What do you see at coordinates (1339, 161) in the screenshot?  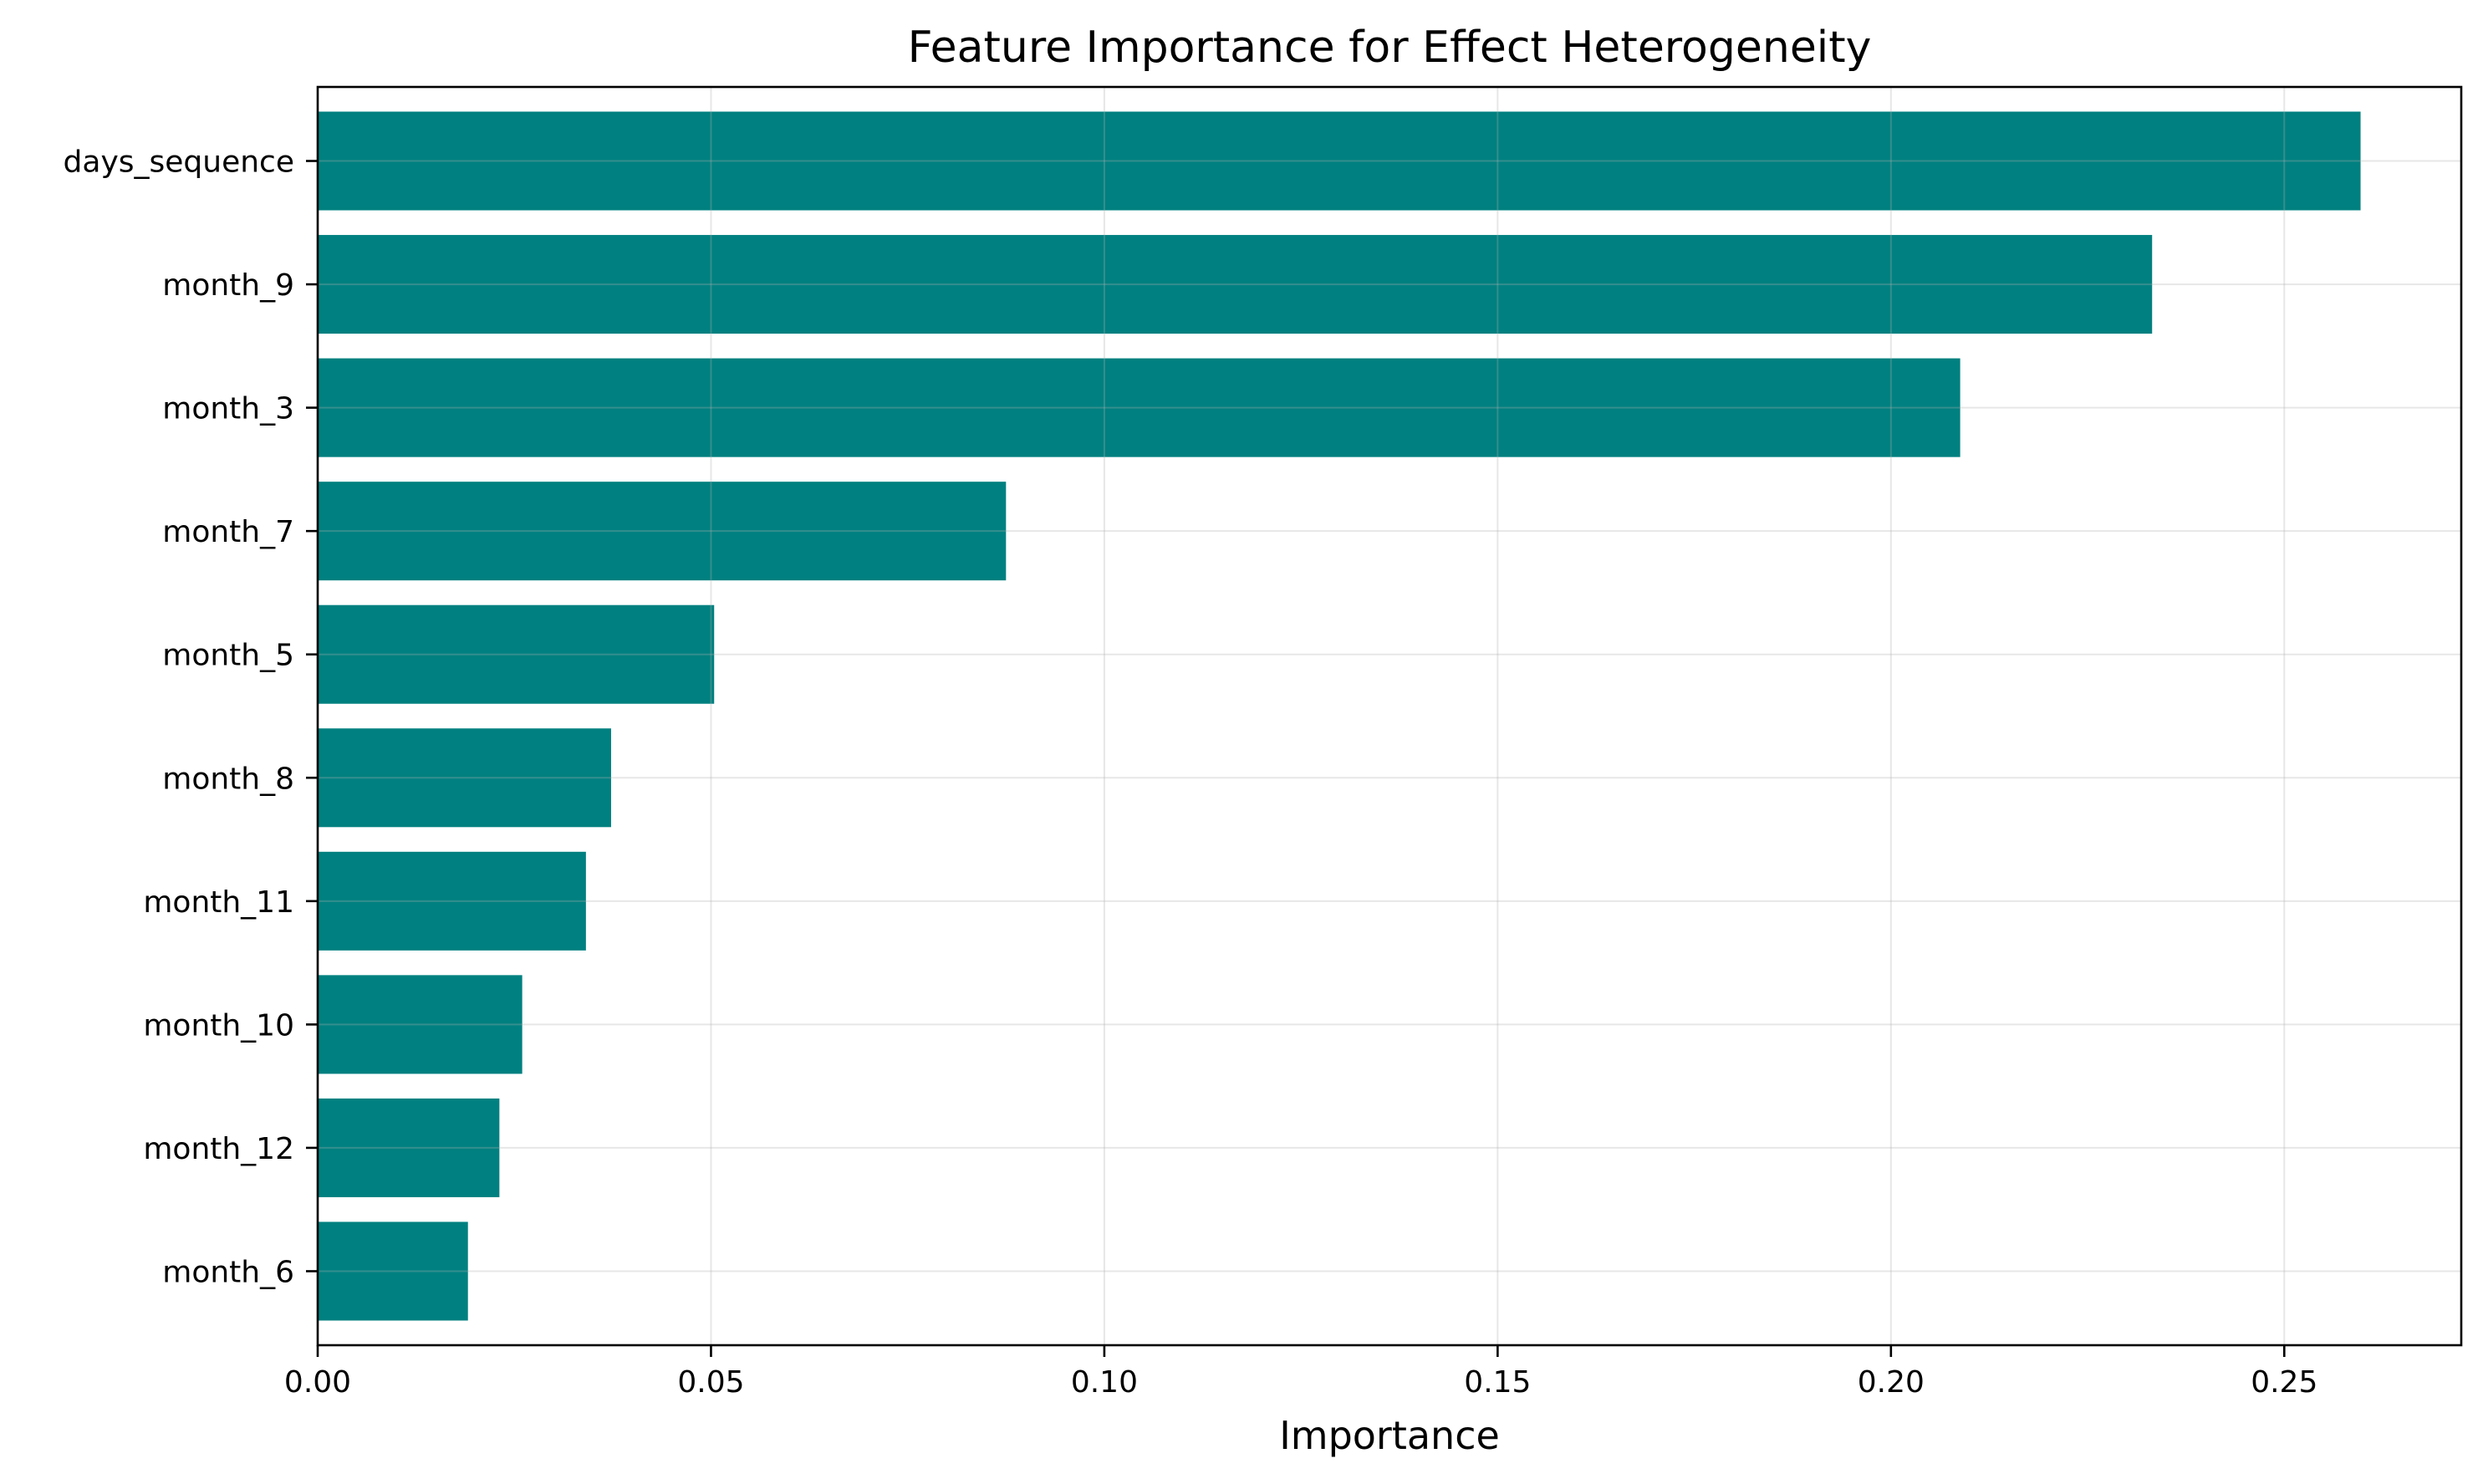 I see `bar-days_sequence` at bounding box center [1339, 161].